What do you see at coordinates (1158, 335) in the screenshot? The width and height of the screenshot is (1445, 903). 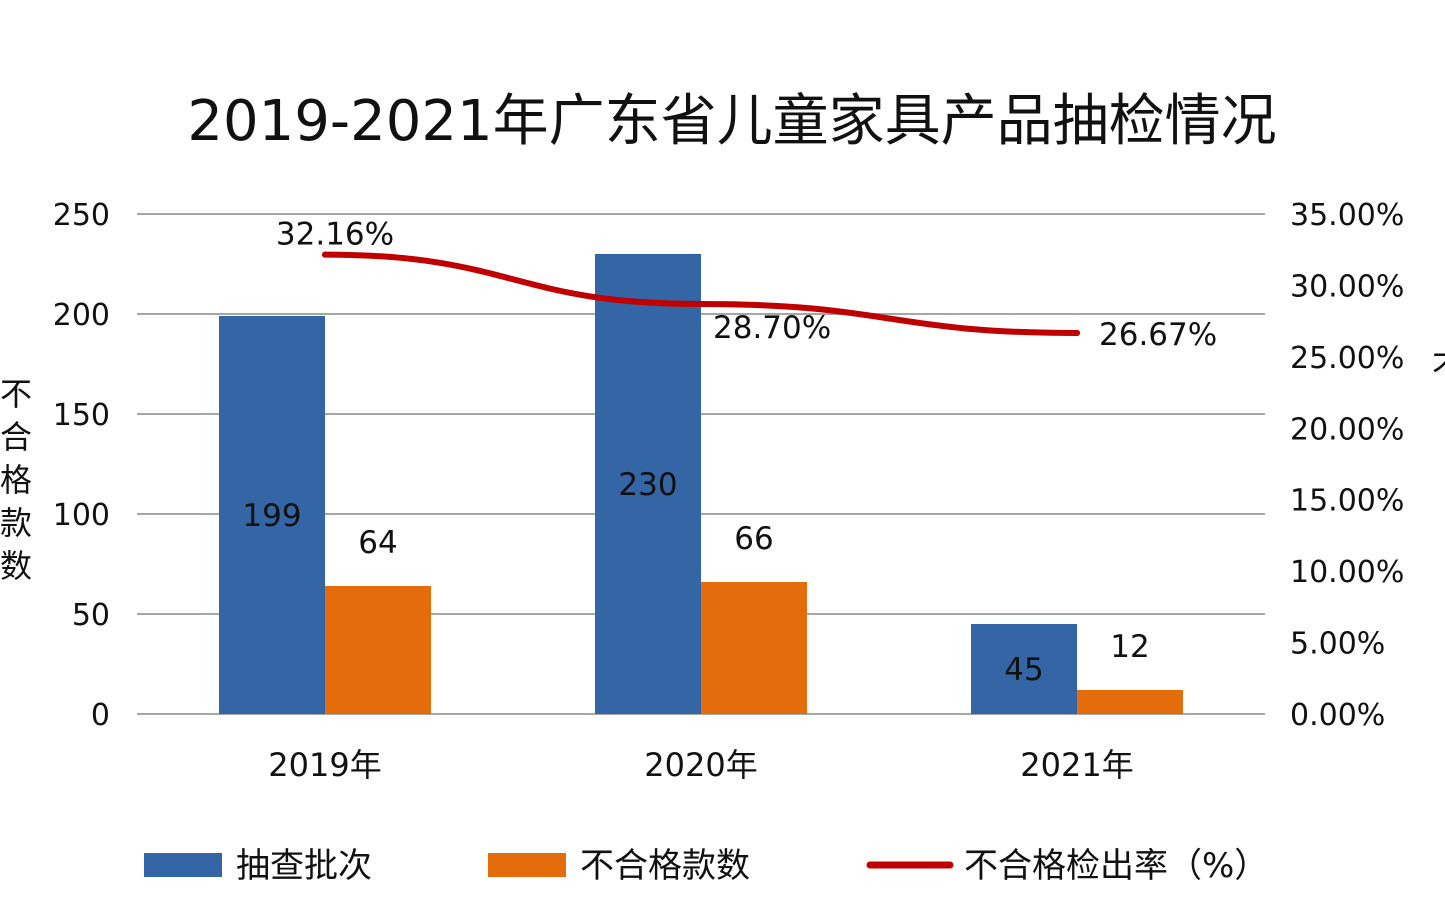 I see `rate-data-label: 26.67%` at bounding box center [1158, 335].